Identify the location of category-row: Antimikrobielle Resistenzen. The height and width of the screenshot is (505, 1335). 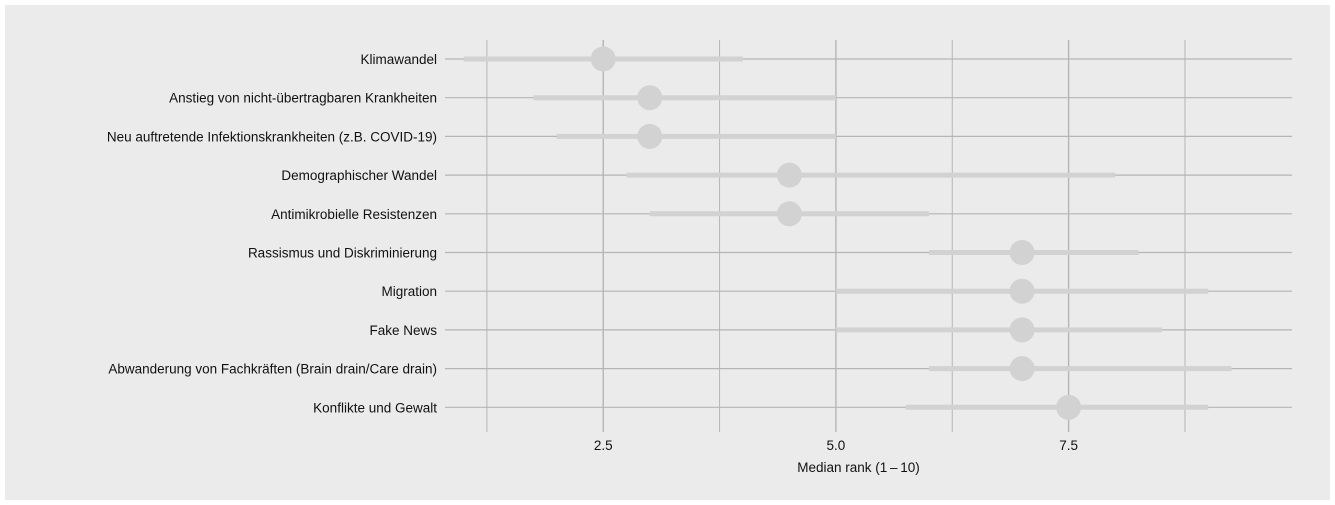
(781, 214).